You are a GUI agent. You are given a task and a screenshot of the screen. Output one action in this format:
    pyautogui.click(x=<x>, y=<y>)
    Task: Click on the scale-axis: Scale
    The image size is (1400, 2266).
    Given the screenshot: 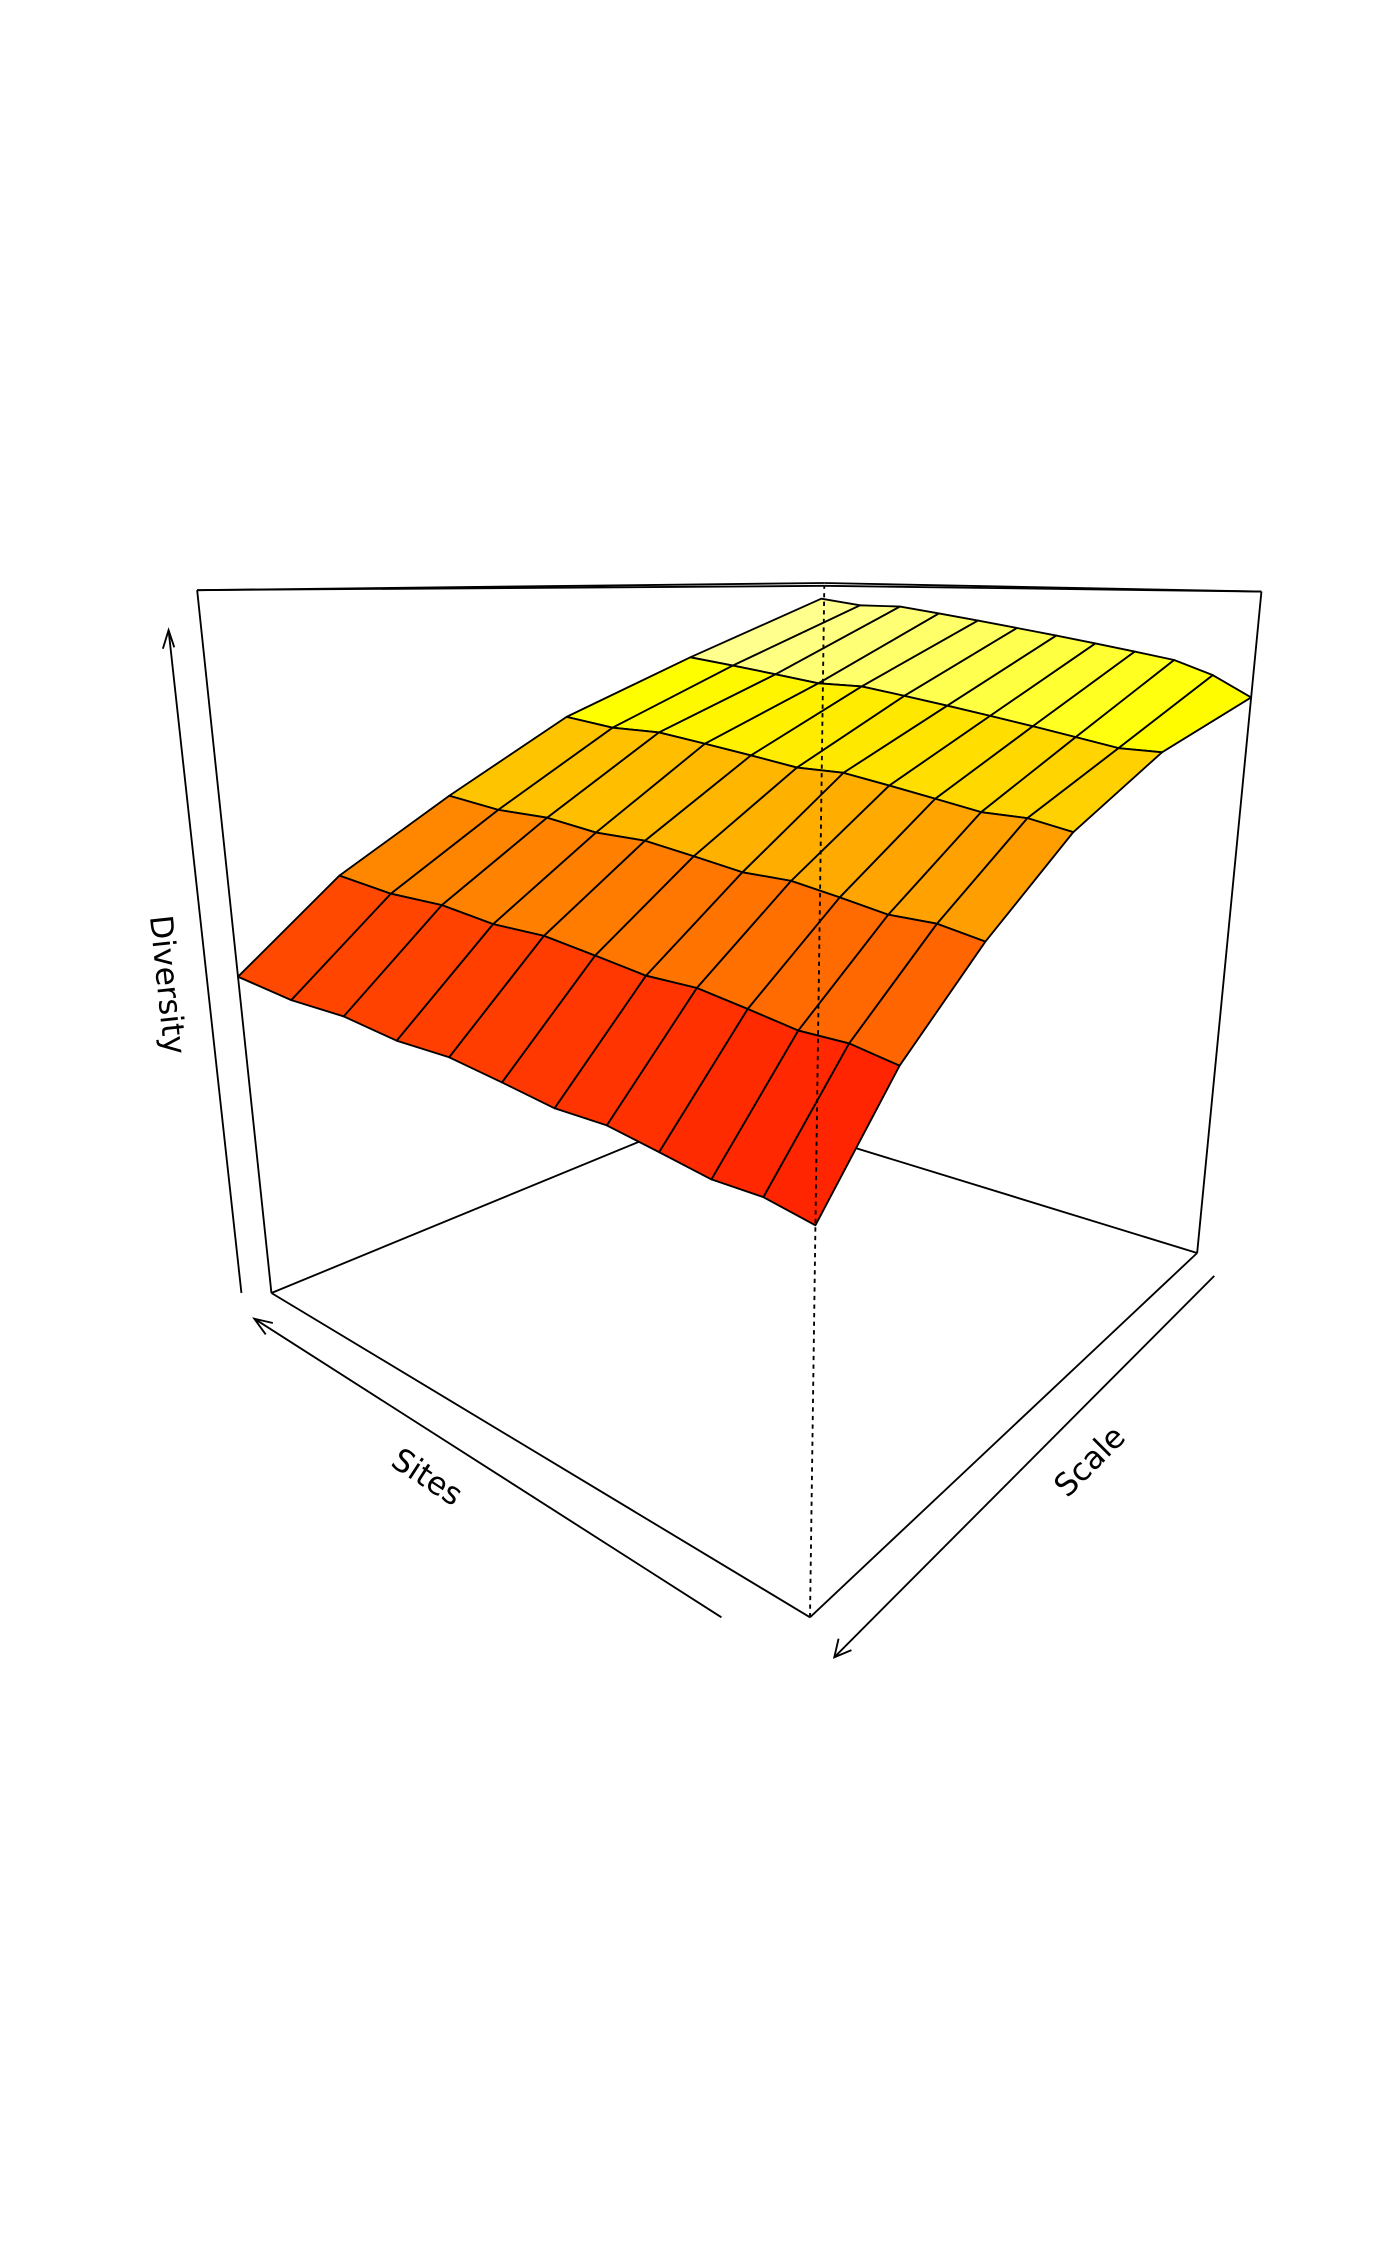 What is the action you would take?
    pyautogui.click(x=1023, y=1467)
    